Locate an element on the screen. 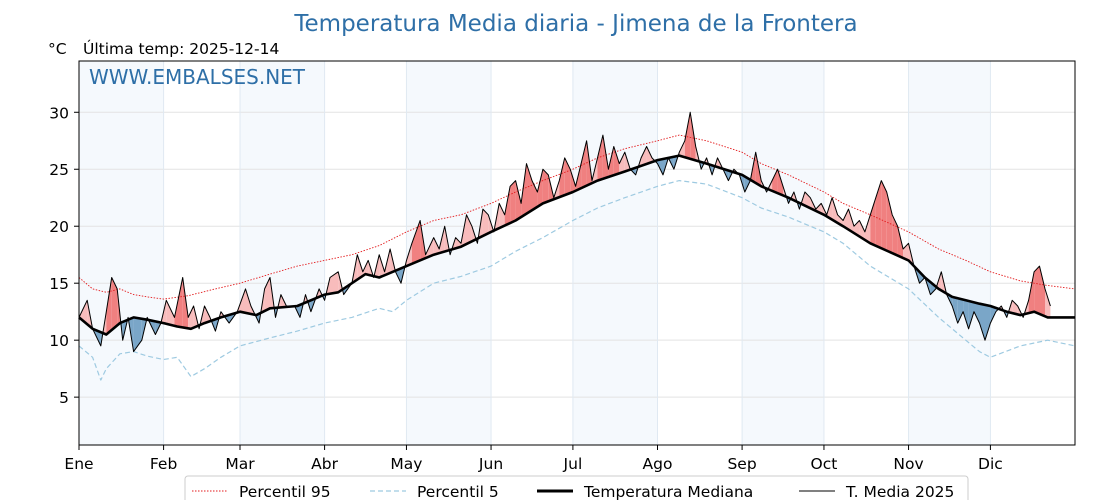  x-tick-label-dic: Dic is located at coordinates (990, 464).